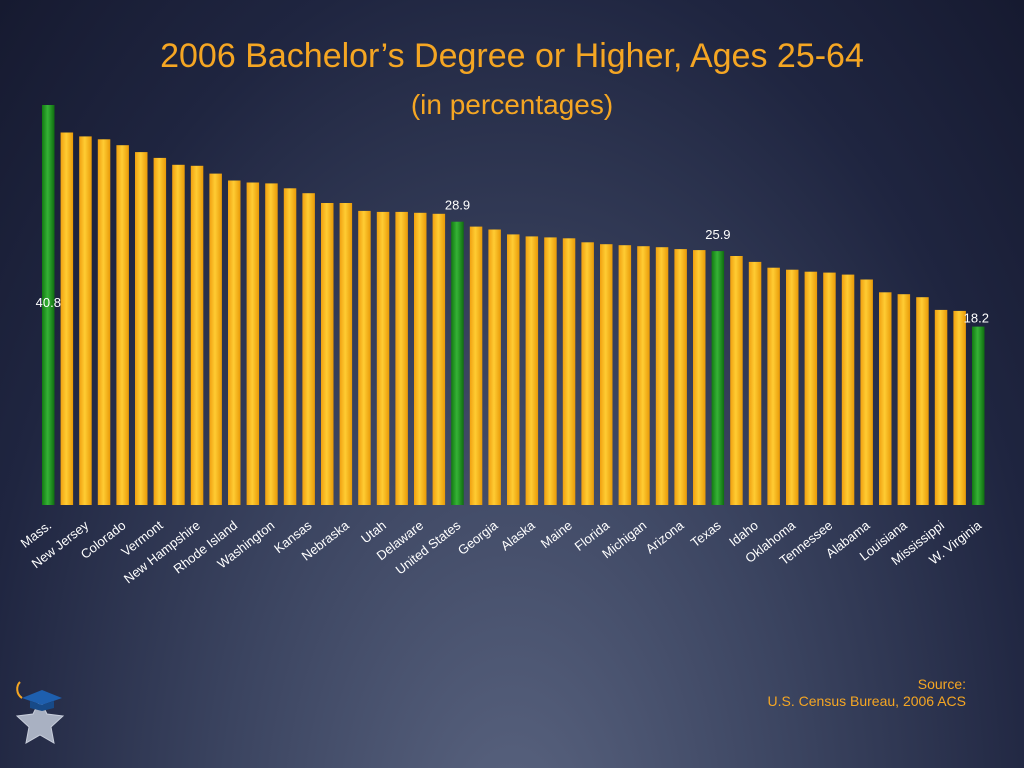  Describe the element at coordinates (904, 399) in the screenshot. I see `bar-louisiana` at that location.